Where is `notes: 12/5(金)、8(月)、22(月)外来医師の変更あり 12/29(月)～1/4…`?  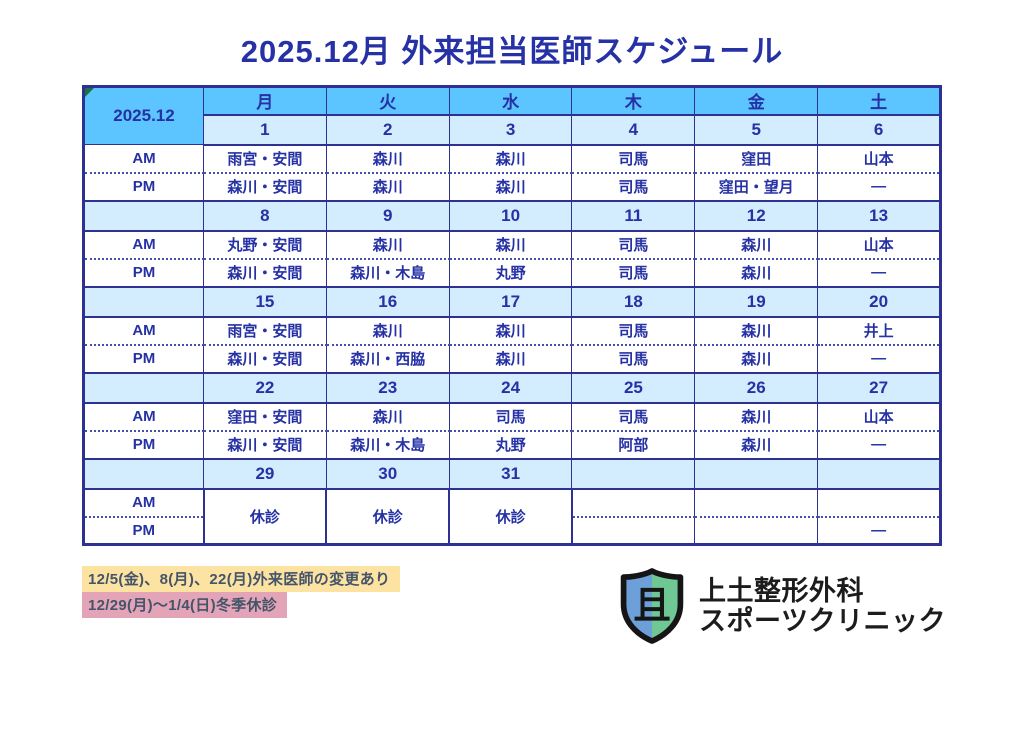 notes: 12/5(金)、8(月)、22(月)外来医師の変更あり 12/29(月)～1/4… is located at coordinates (241, 592).